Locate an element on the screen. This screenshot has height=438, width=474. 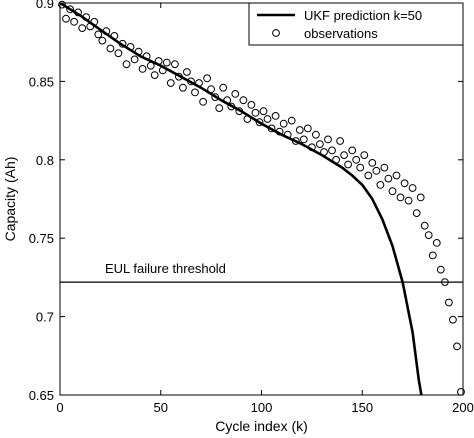
legend: UKF prediction k=50 observations is located at coordinates (356, 24).